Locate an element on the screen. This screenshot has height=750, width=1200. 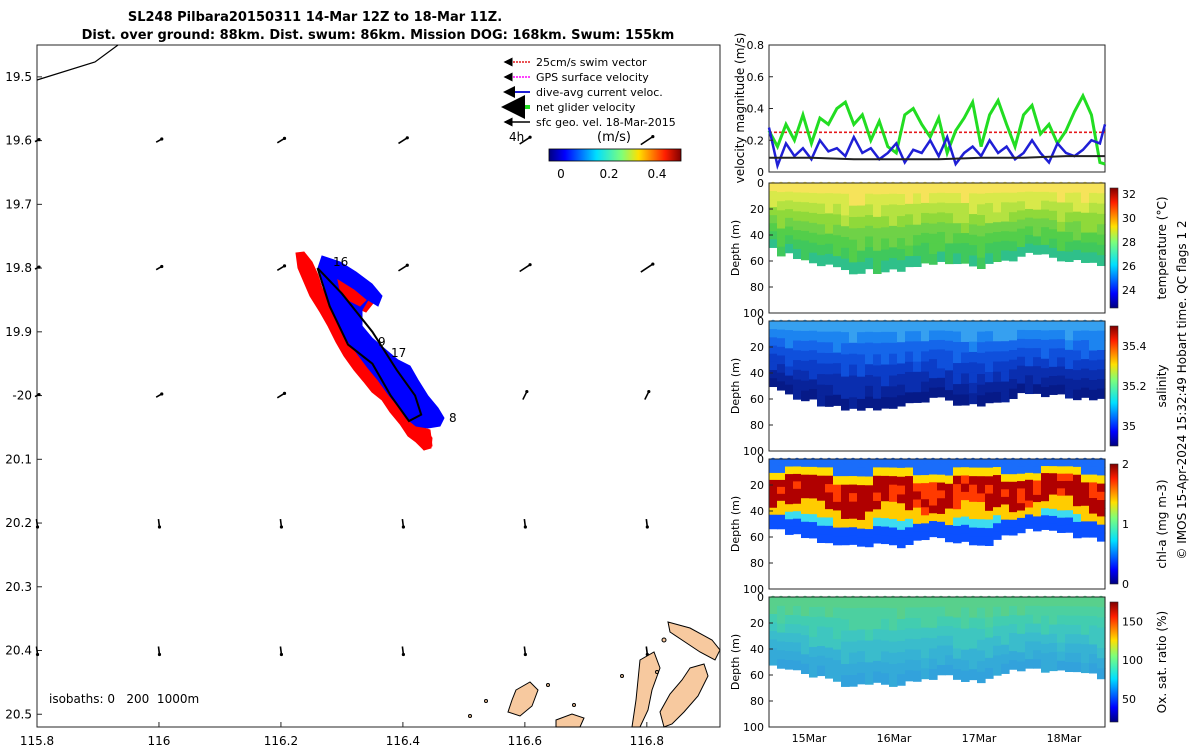
track-red-tip is located at coordinates (422, 437).